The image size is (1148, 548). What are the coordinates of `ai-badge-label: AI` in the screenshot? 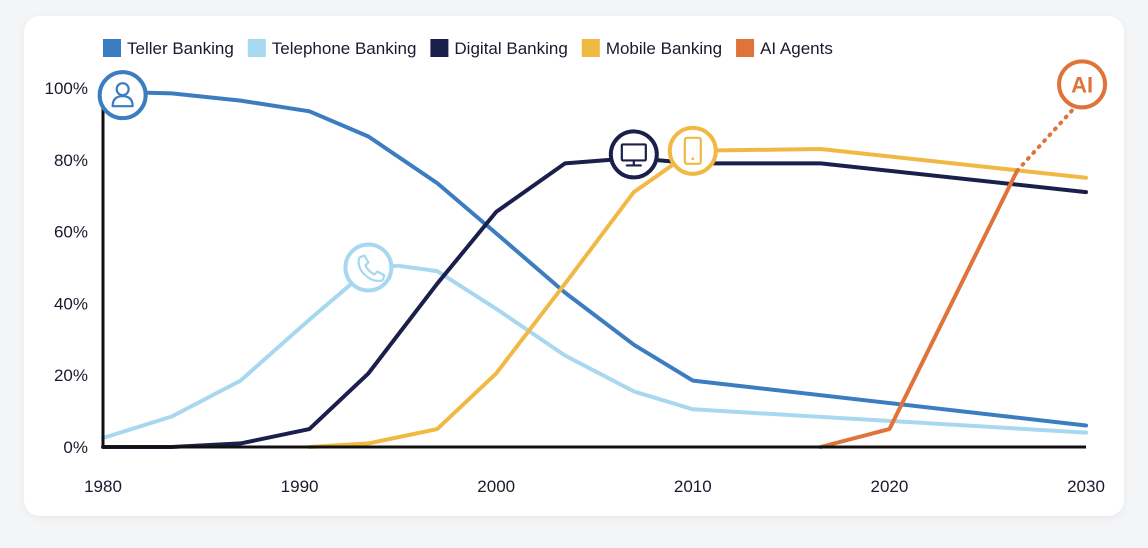 It's located at (1082, 84).